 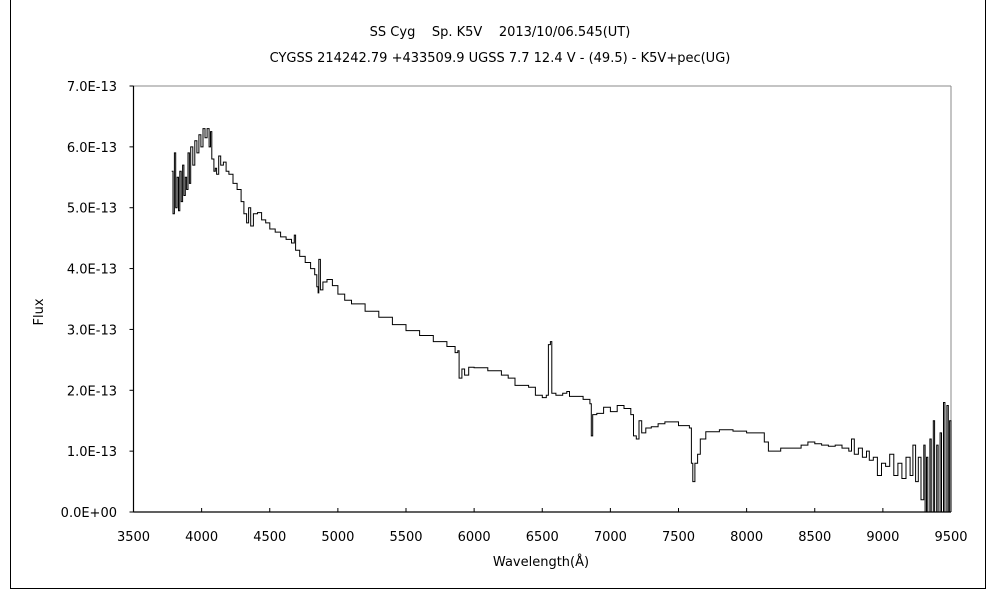 I want to click on y-tick-label: 3.0E-13, so click(x=92, y=330).